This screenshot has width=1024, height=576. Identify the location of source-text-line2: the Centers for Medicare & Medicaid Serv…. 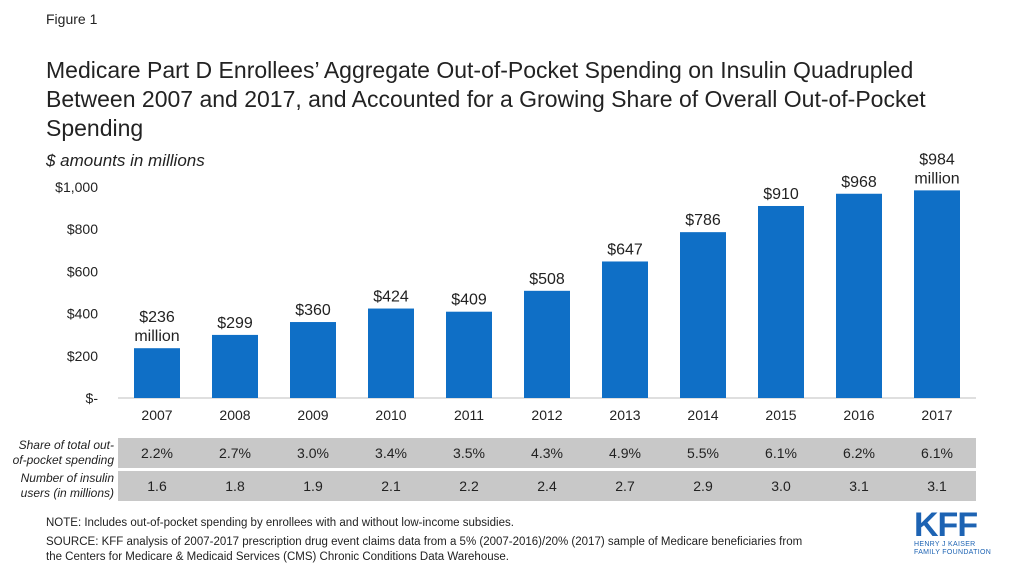
(277, 557).